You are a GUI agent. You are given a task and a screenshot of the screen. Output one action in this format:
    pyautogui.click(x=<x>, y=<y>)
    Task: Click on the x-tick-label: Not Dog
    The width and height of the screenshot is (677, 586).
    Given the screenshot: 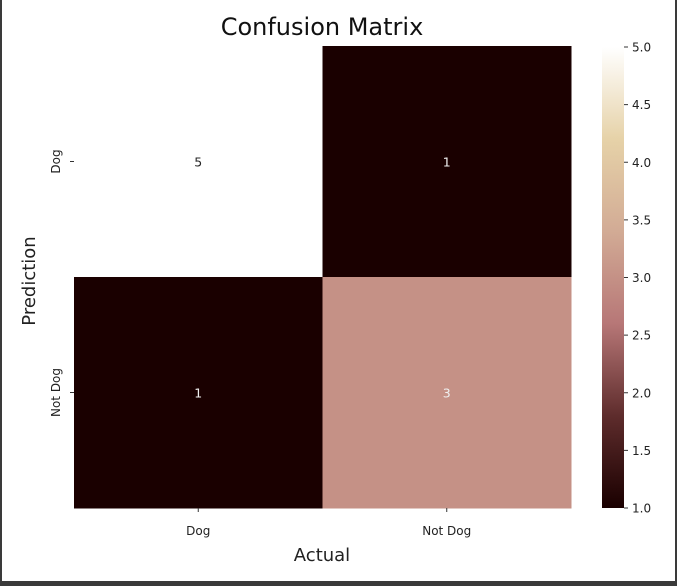 What is the action you would take?
    pyautogui.click(x=446, y=531)
    